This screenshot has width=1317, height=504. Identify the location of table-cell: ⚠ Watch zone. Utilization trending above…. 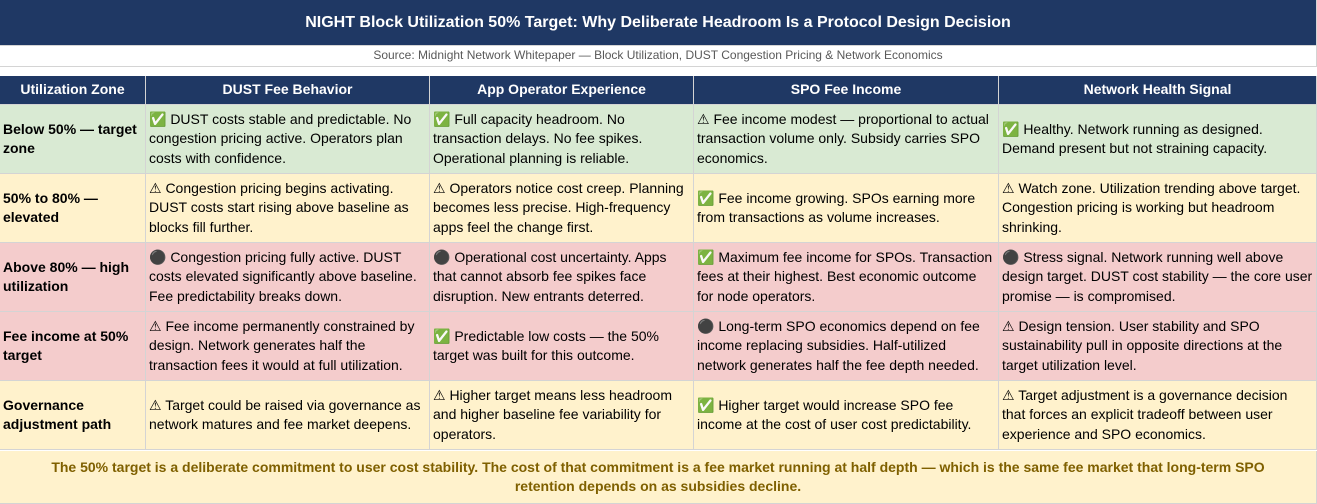
(1158, 208).